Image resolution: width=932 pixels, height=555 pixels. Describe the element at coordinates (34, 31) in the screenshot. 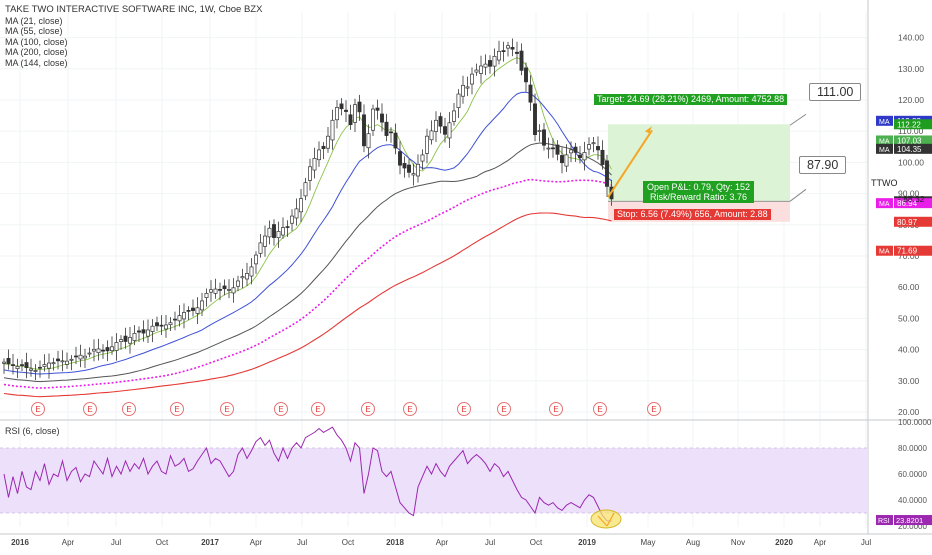

I see `legend-ma55: MA (55, close)` at that location.